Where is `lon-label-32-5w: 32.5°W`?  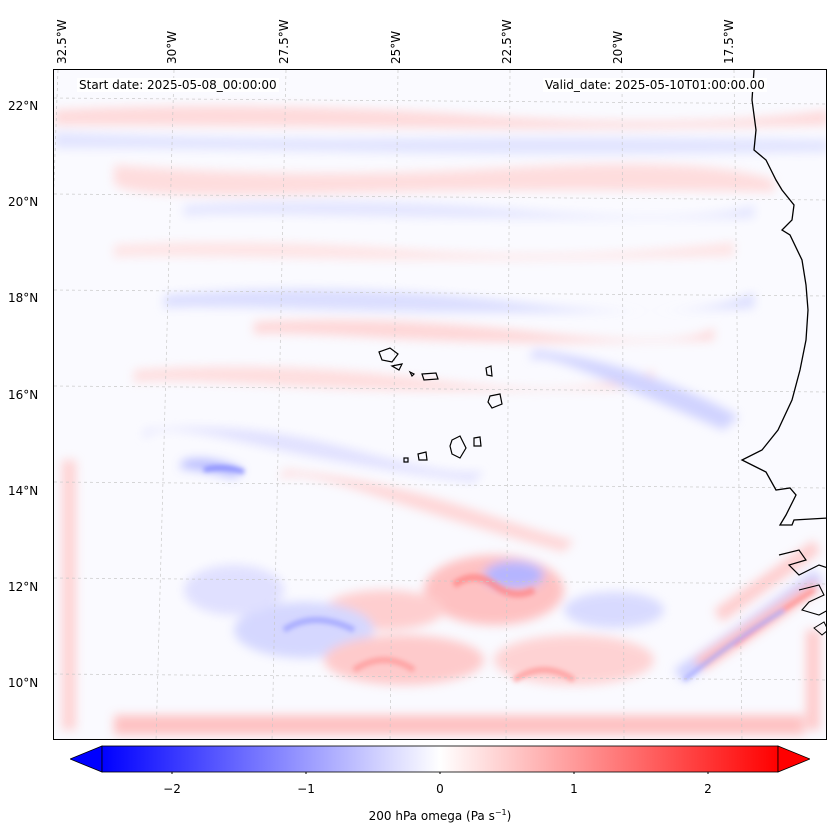
lon-label-32-5w: 32.5°W is located at coordinates (62, 41).